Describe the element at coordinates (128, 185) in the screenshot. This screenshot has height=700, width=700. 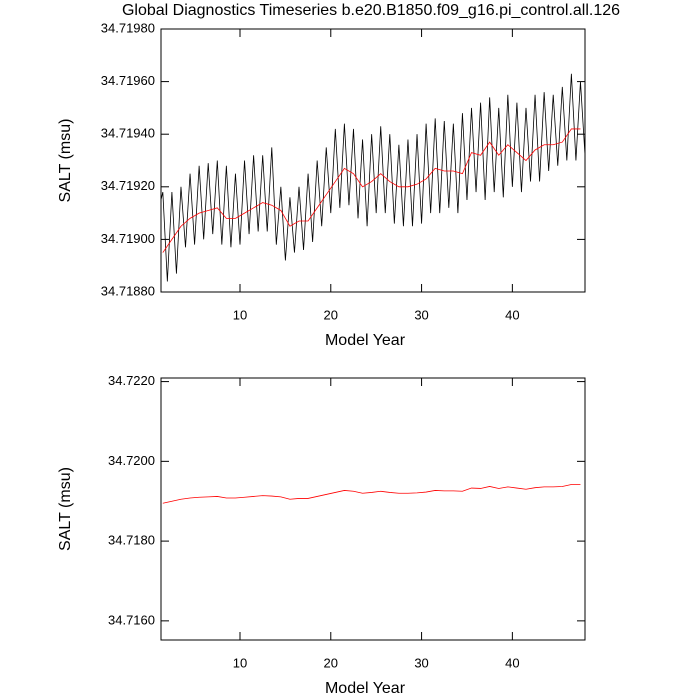
I see `y-tick-label: 34.71920` at that location.